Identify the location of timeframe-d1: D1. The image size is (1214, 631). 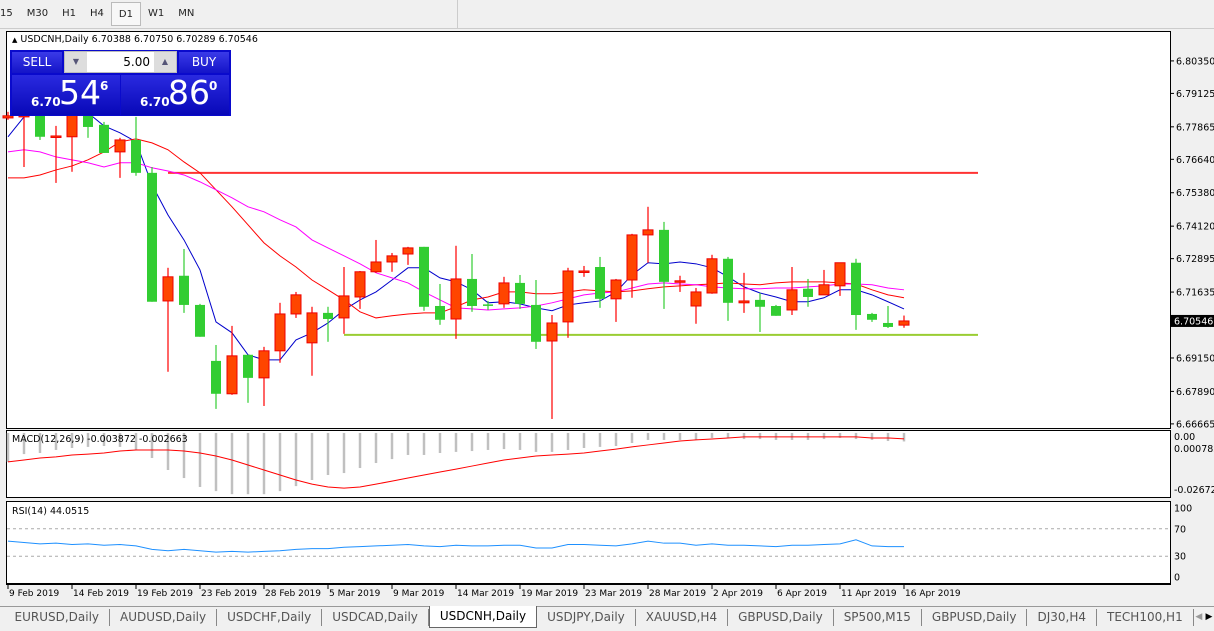
(125, 14).